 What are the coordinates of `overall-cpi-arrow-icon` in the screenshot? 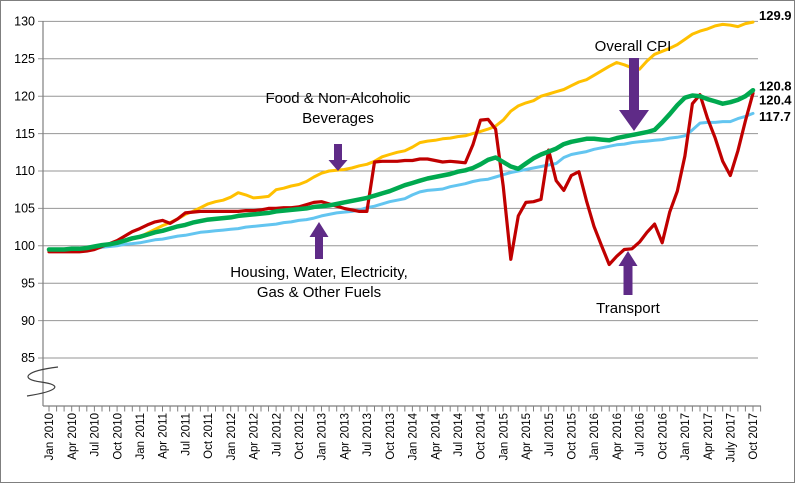 It's located at (634, 94).